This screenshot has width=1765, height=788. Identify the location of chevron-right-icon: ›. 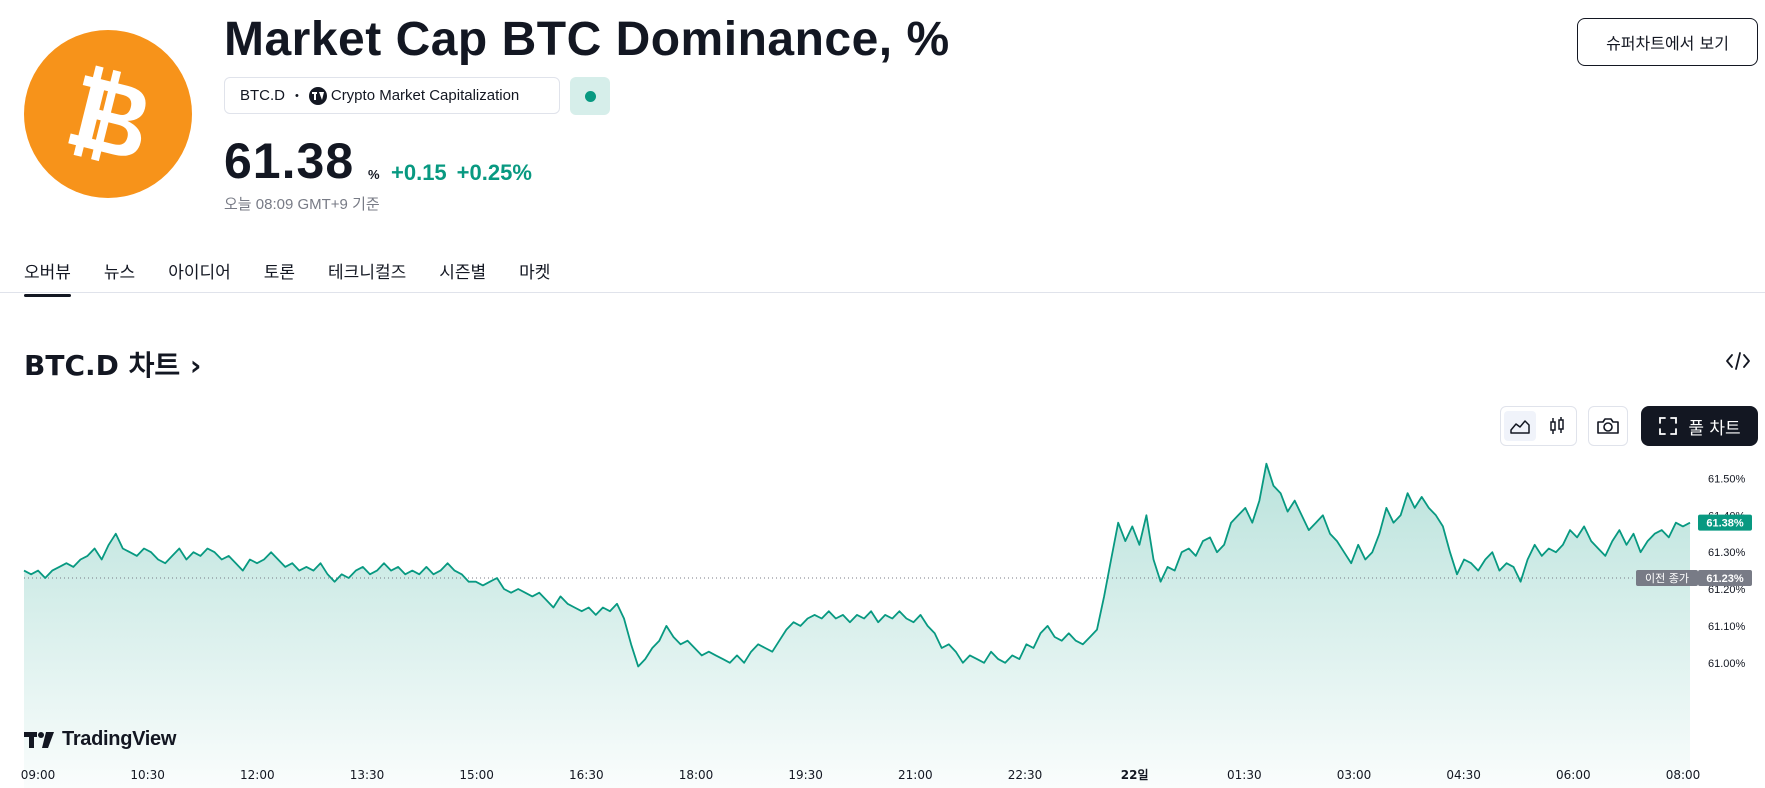
(195, 365).